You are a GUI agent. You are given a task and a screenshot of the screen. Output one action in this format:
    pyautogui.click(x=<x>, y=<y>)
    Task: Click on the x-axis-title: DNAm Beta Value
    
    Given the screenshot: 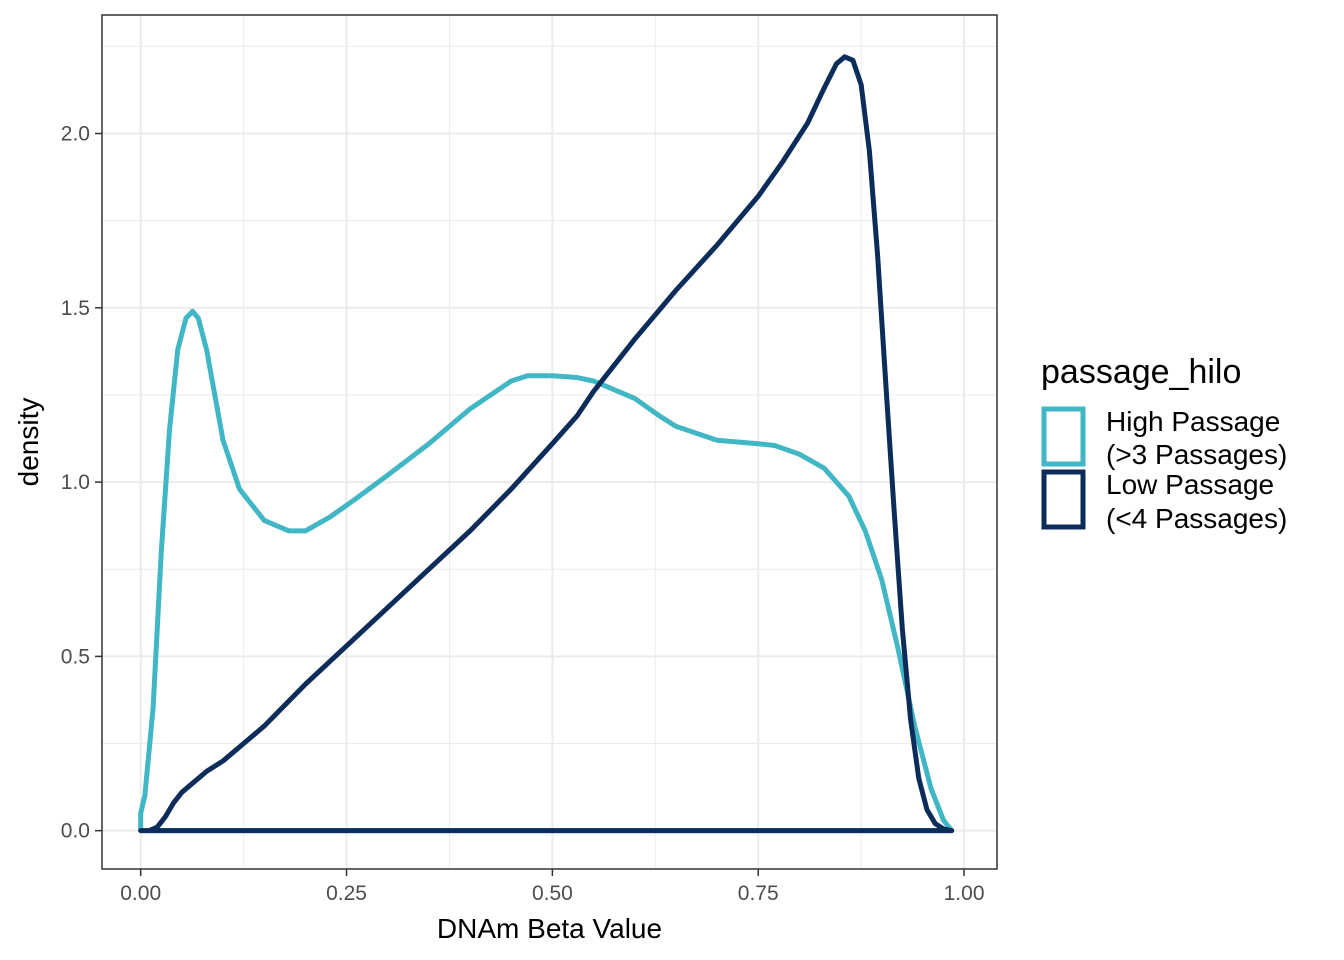 What is the action you would take?
    pyautogui.click(x=549, y=928)
    